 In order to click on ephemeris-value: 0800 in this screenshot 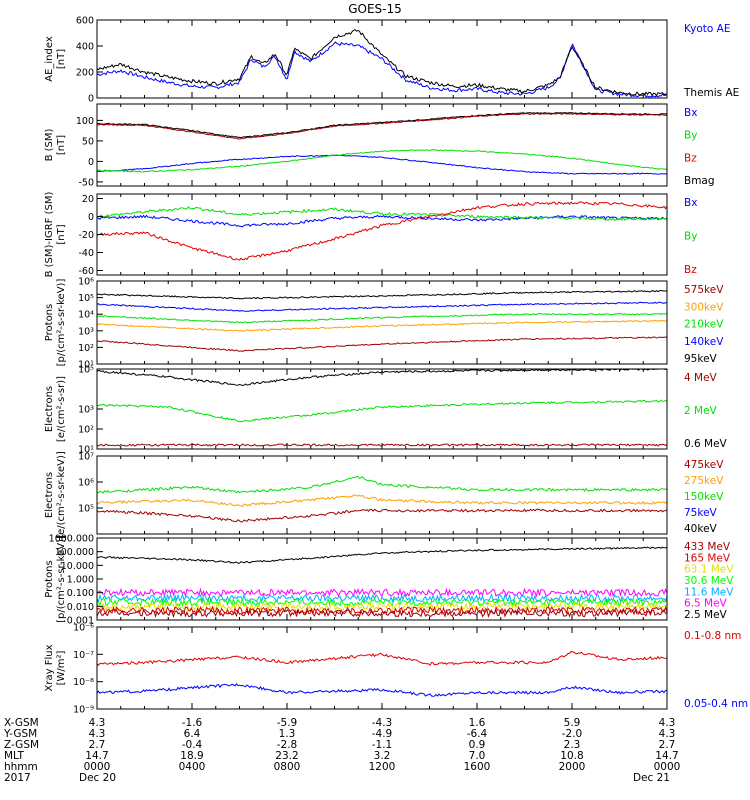, I will do `click(287, 767)`.